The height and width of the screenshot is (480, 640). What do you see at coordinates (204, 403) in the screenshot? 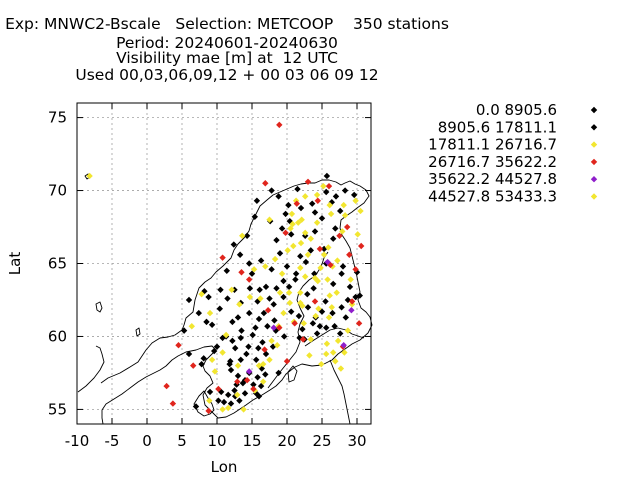
I see `coastline-denmark` at bounding box center [204, 403].